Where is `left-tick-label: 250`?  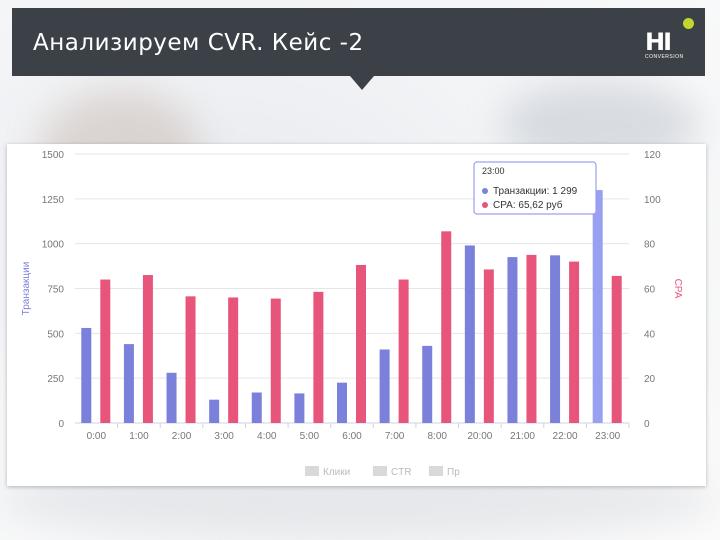 left-tick-label: 250 is located at coordinates (55, 379).